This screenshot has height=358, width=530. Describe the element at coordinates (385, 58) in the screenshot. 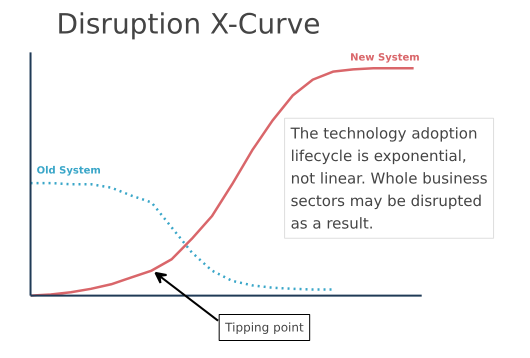

I see `series-label: New System` at that location.